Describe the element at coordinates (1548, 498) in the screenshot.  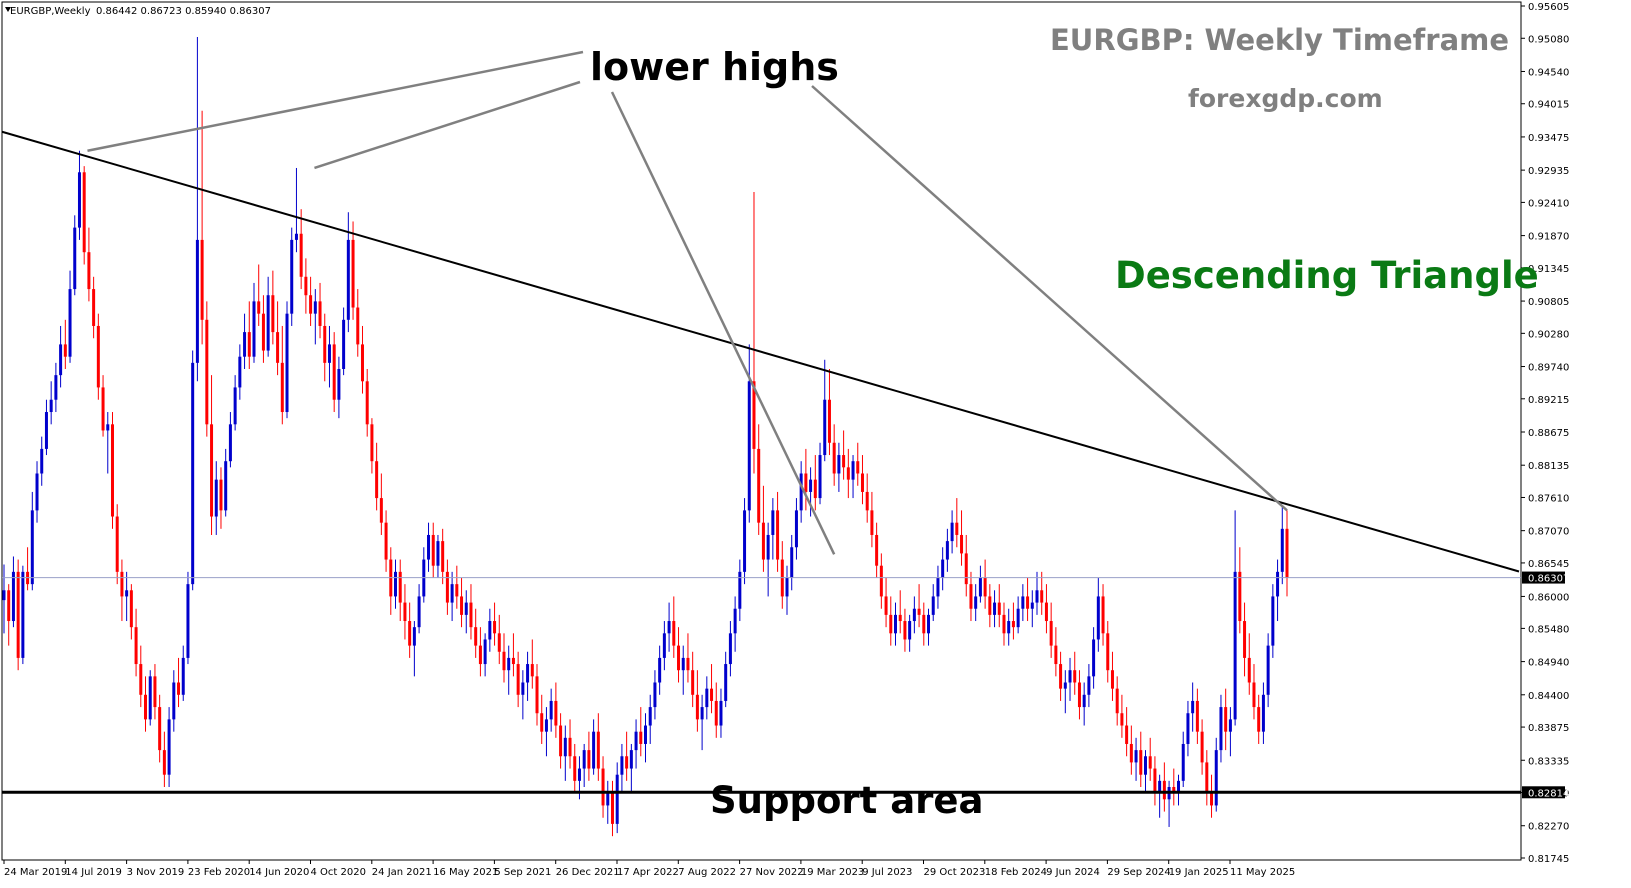
I see `y-tick-label: 0.87610` at that location.